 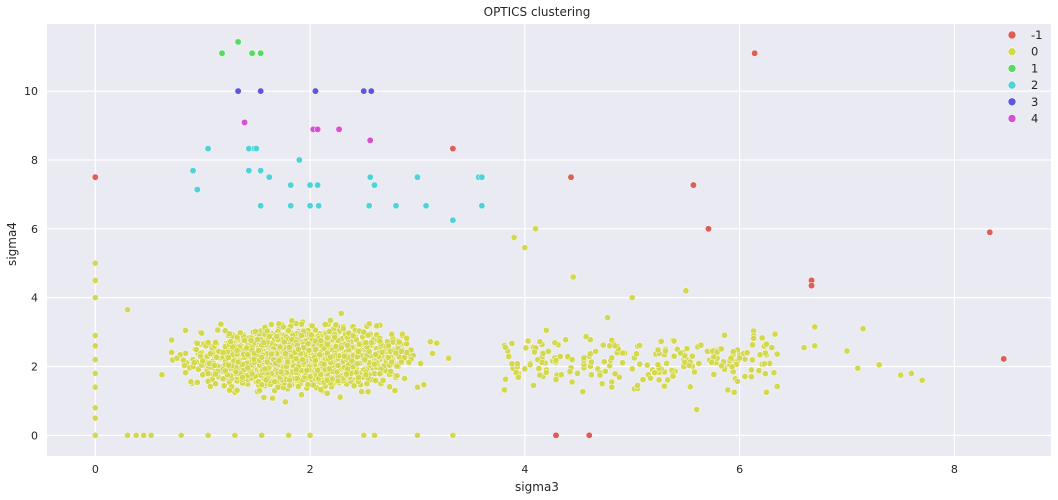 I want to click on y-tick-label: 8, so click(x=34, y=160).